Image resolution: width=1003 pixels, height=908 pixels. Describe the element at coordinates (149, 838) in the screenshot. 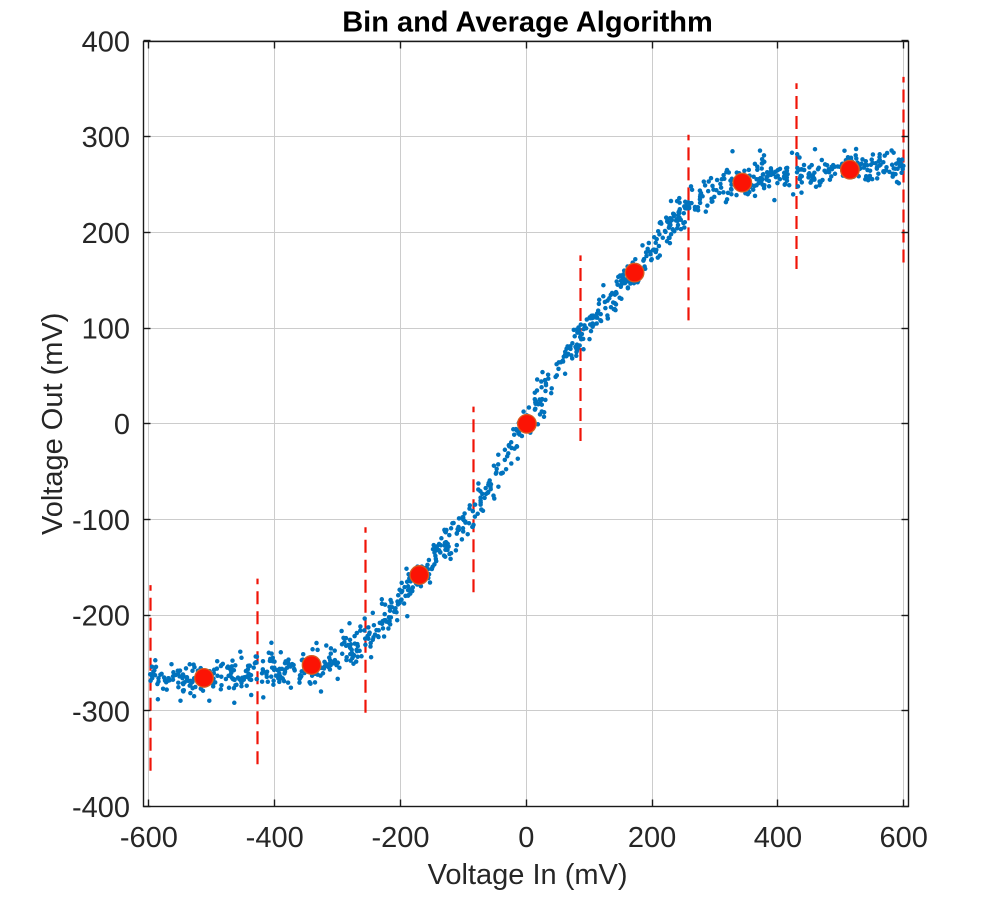

I see `svg-text: -600` at that location.